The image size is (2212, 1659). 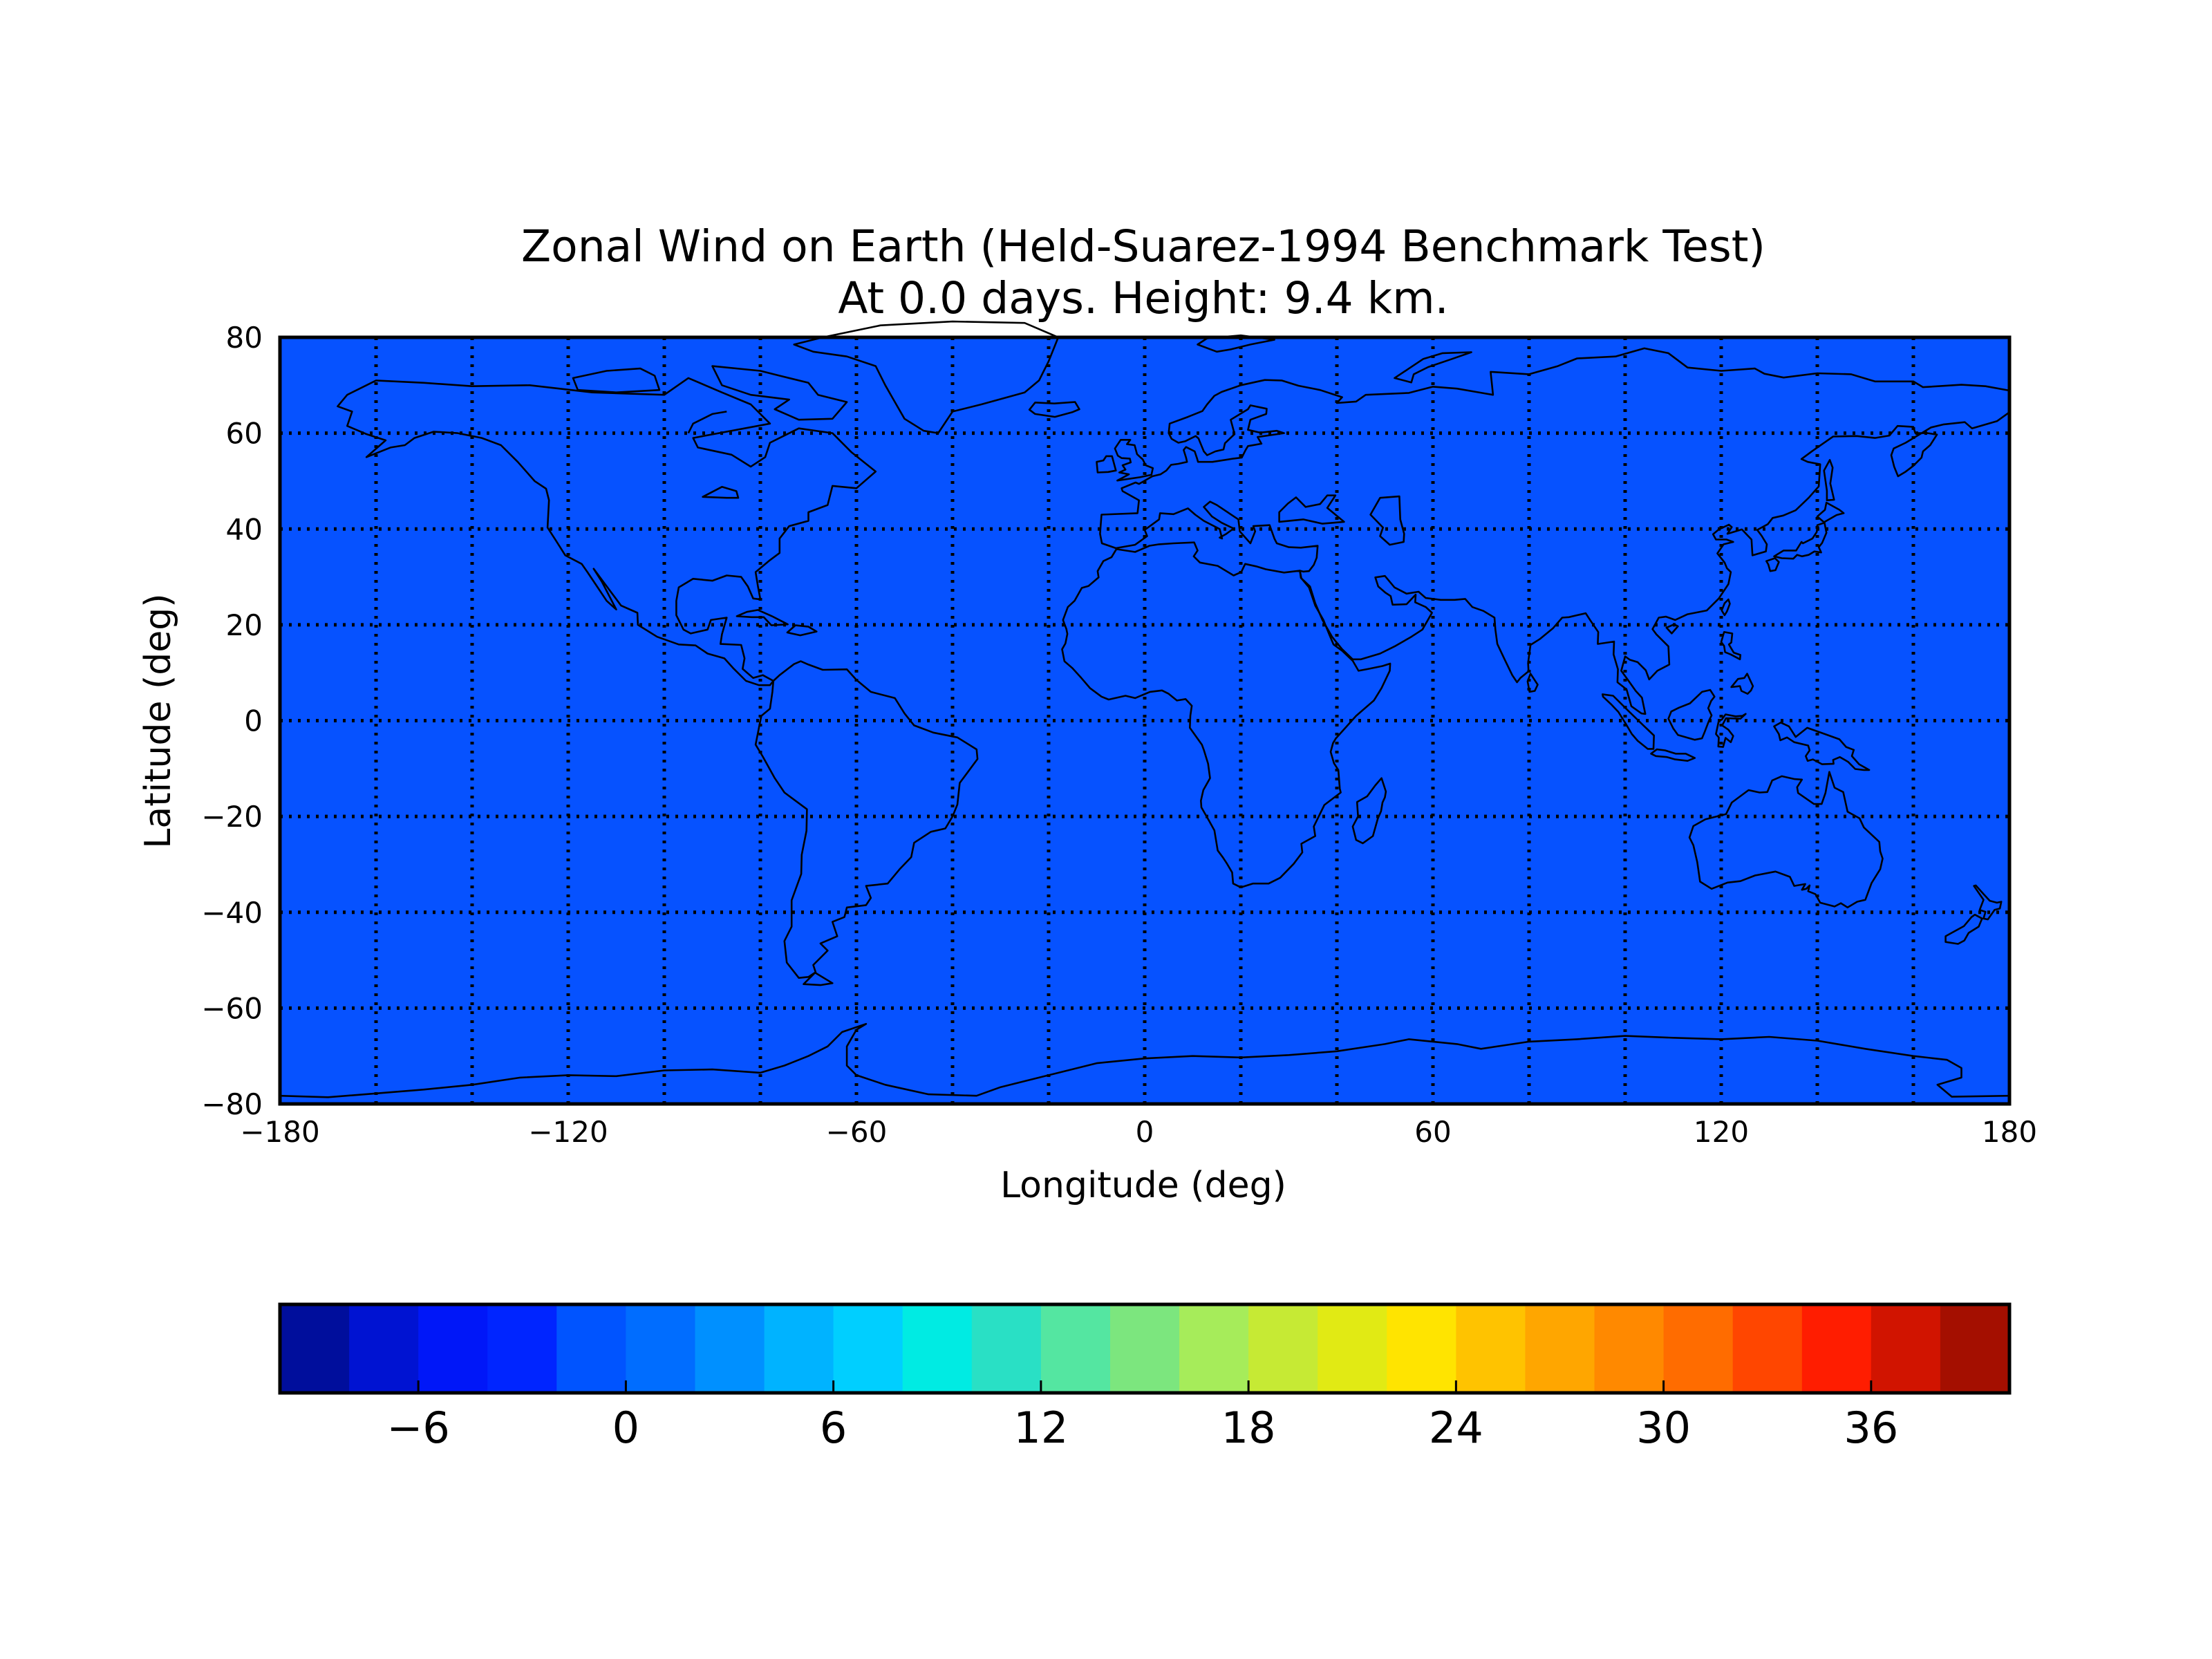 I want to click on colorbar: −6 0 6 12 18 24 30 36, so click(x=1145, y=1377).